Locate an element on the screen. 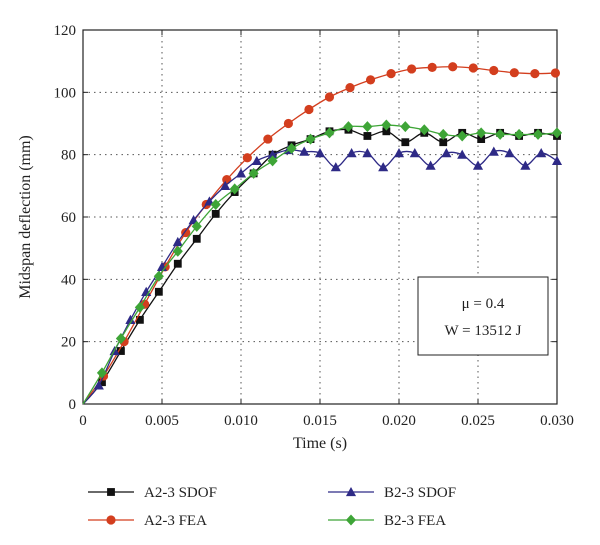  y-tick-label: 60 is located at coordinates (68, 218).